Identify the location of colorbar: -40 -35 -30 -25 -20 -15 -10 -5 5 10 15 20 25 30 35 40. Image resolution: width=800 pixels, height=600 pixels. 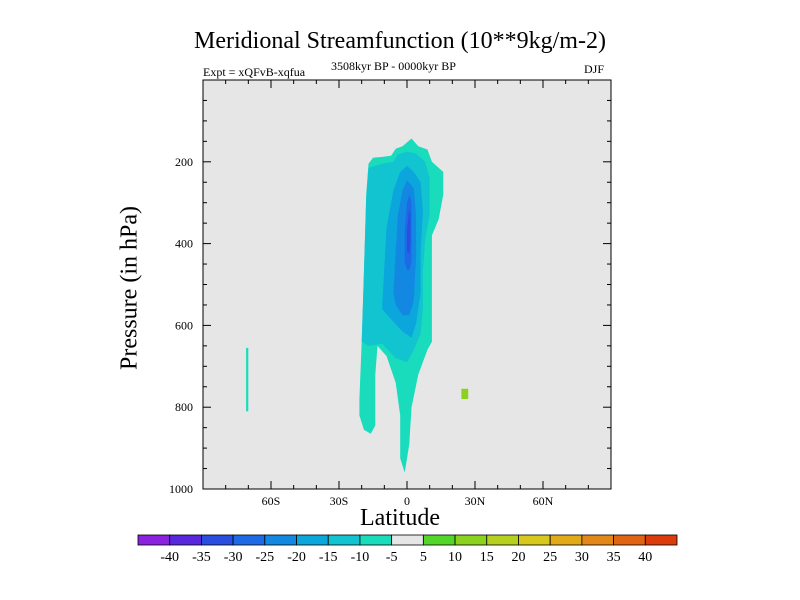
(407, 549).